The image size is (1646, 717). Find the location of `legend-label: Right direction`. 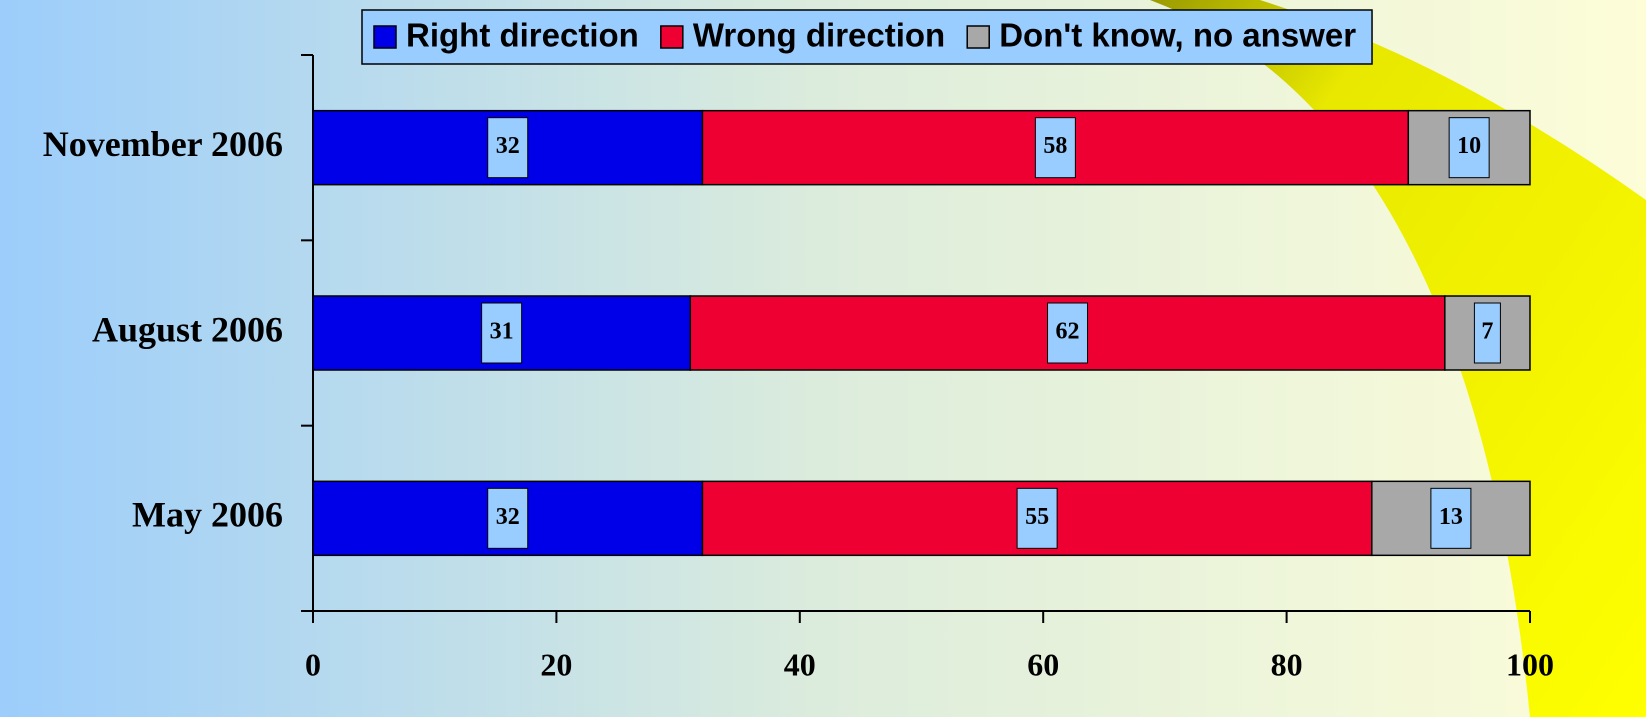

legend-label: Right direction is located at coordinates (522, 35).